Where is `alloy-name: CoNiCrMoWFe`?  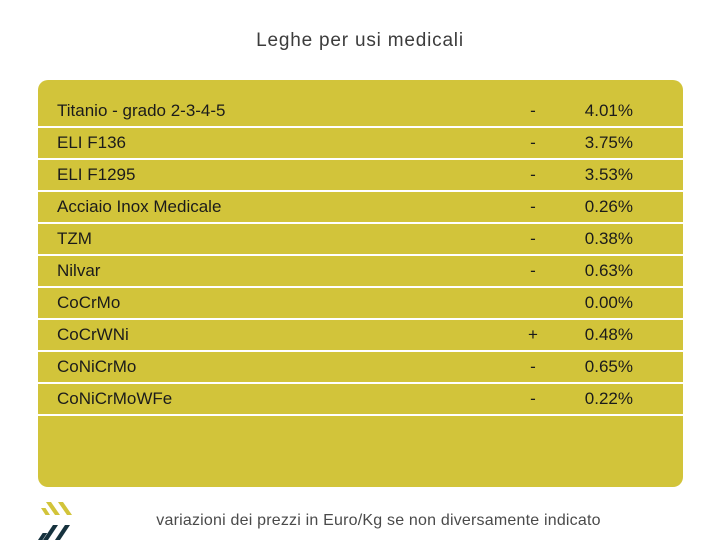
alloy-name: CoNiCrMoWFe is located at coordinates (115, 398).